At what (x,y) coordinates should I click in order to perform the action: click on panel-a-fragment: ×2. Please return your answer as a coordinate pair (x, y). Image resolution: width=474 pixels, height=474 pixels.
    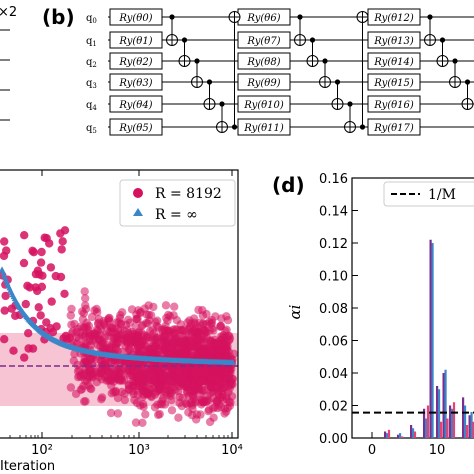
    Looking at the image, I should click on (8, 63).